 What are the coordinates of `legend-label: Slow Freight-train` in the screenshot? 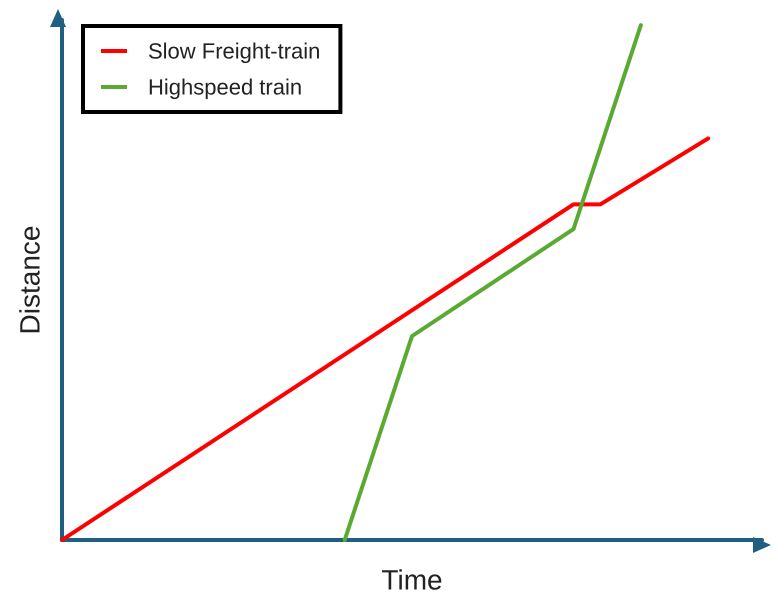 It's located at (234, 51).